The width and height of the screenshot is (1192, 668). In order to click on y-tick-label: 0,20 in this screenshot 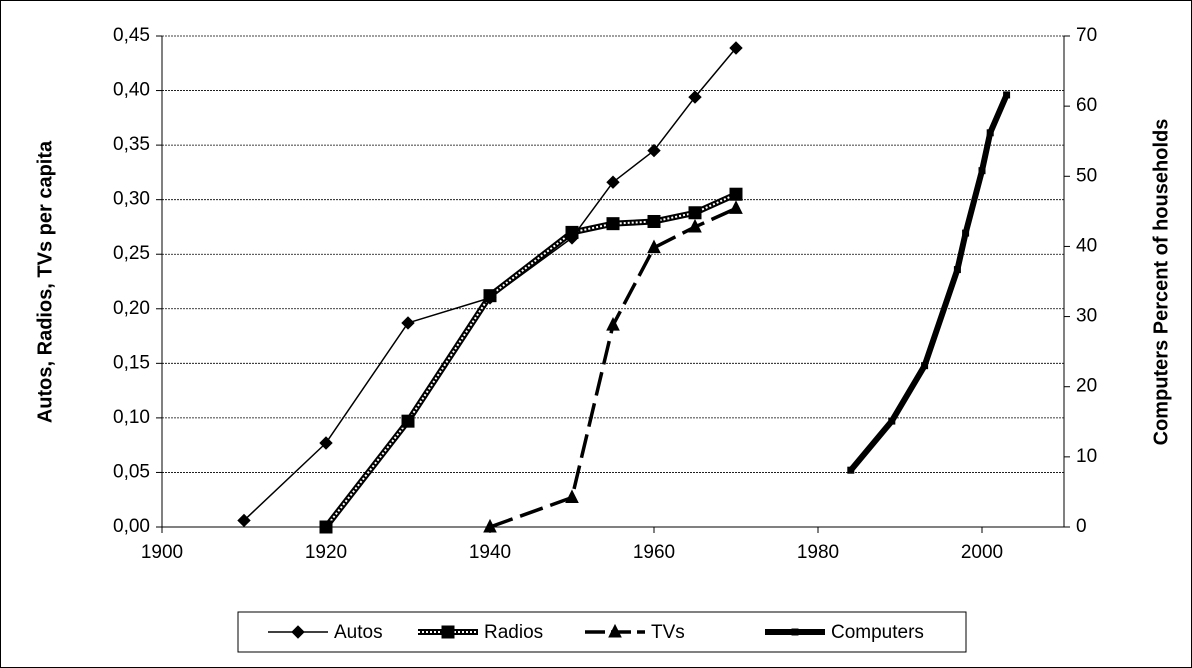, I will do `click(131, 308)`.